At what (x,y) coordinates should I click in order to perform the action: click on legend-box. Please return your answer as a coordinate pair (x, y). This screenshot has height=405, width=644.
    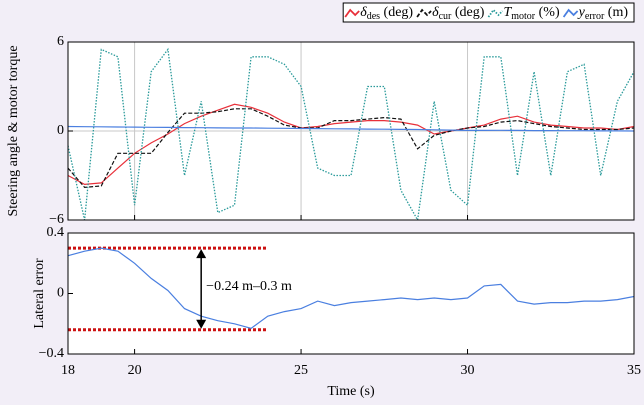
    Looking at the image, I should click on (488, 12).